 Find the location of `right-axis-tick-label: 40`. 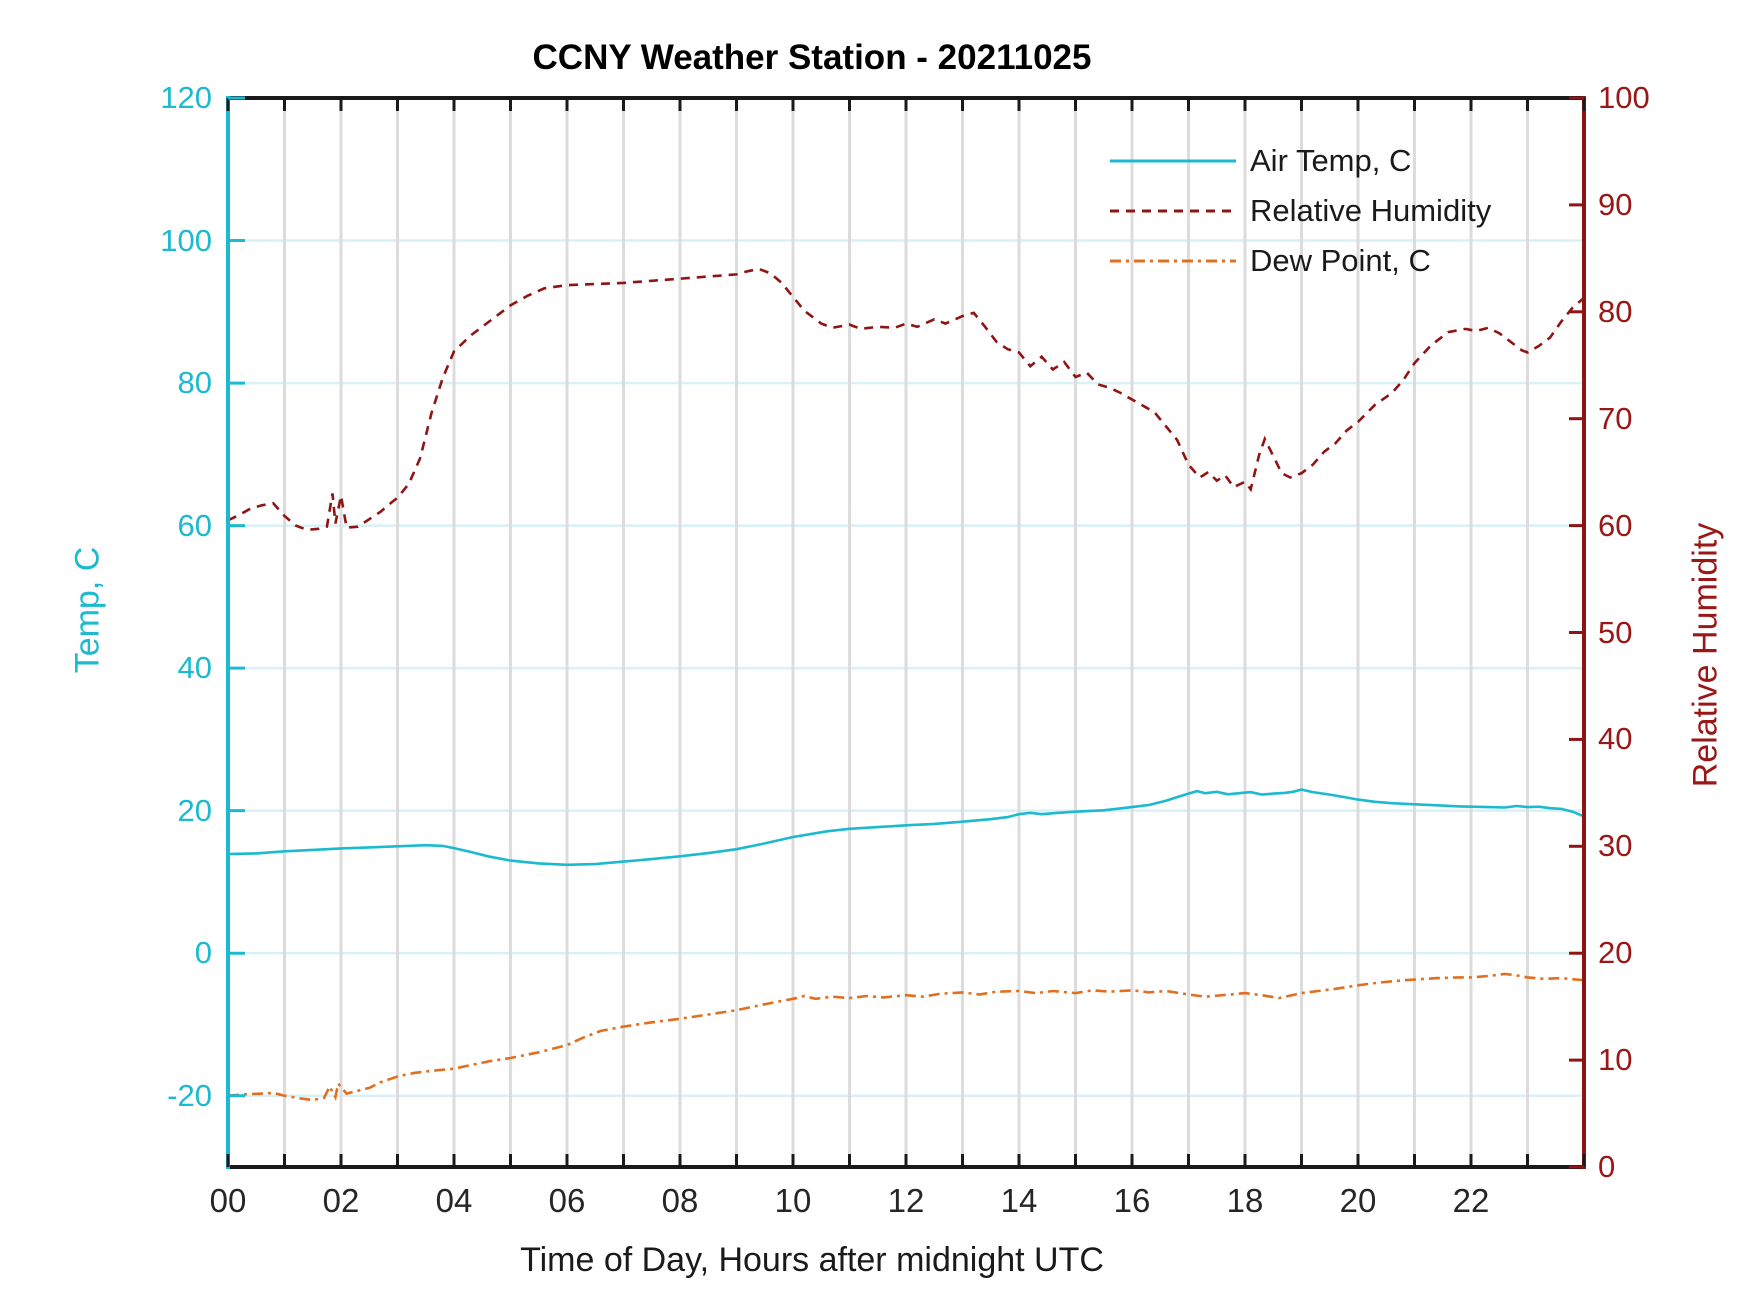

right-axis-tick-label: 40 is located at coordinates (1615, 739).